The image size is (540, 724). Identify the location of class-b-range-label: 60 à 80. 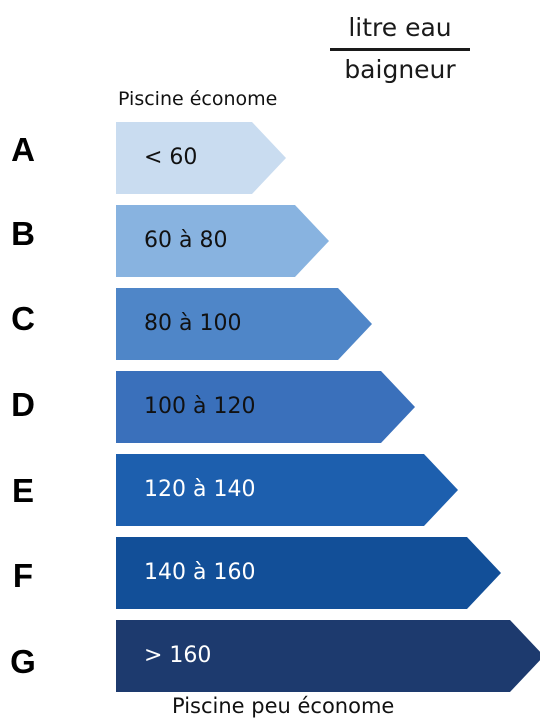
(186, 240).